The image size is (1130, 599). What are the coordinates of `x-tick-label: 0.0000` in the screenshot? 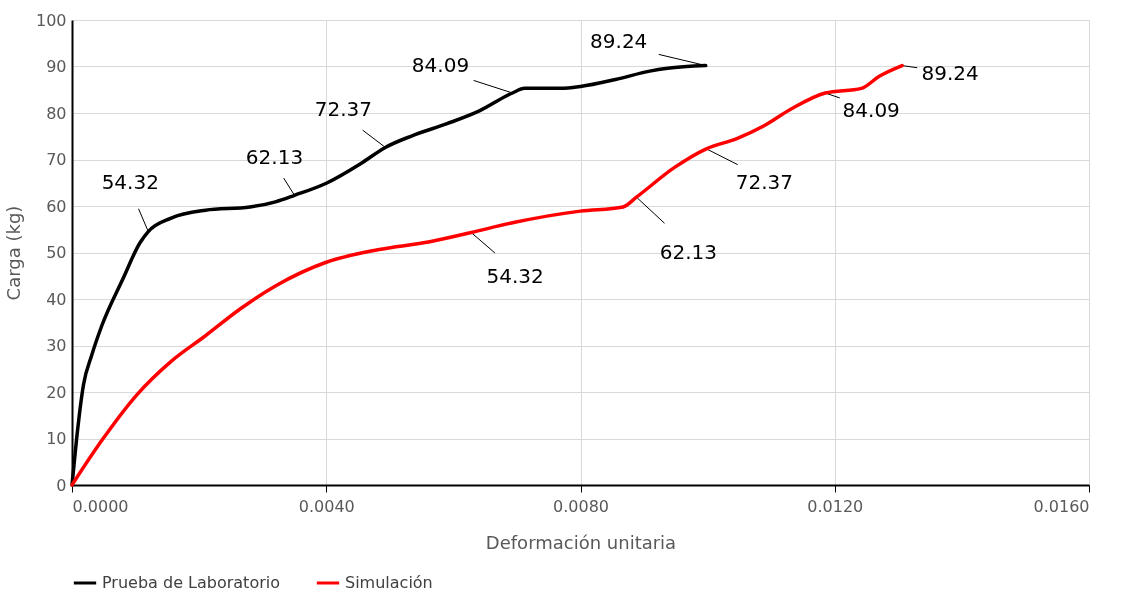 It's located at (100, 506).